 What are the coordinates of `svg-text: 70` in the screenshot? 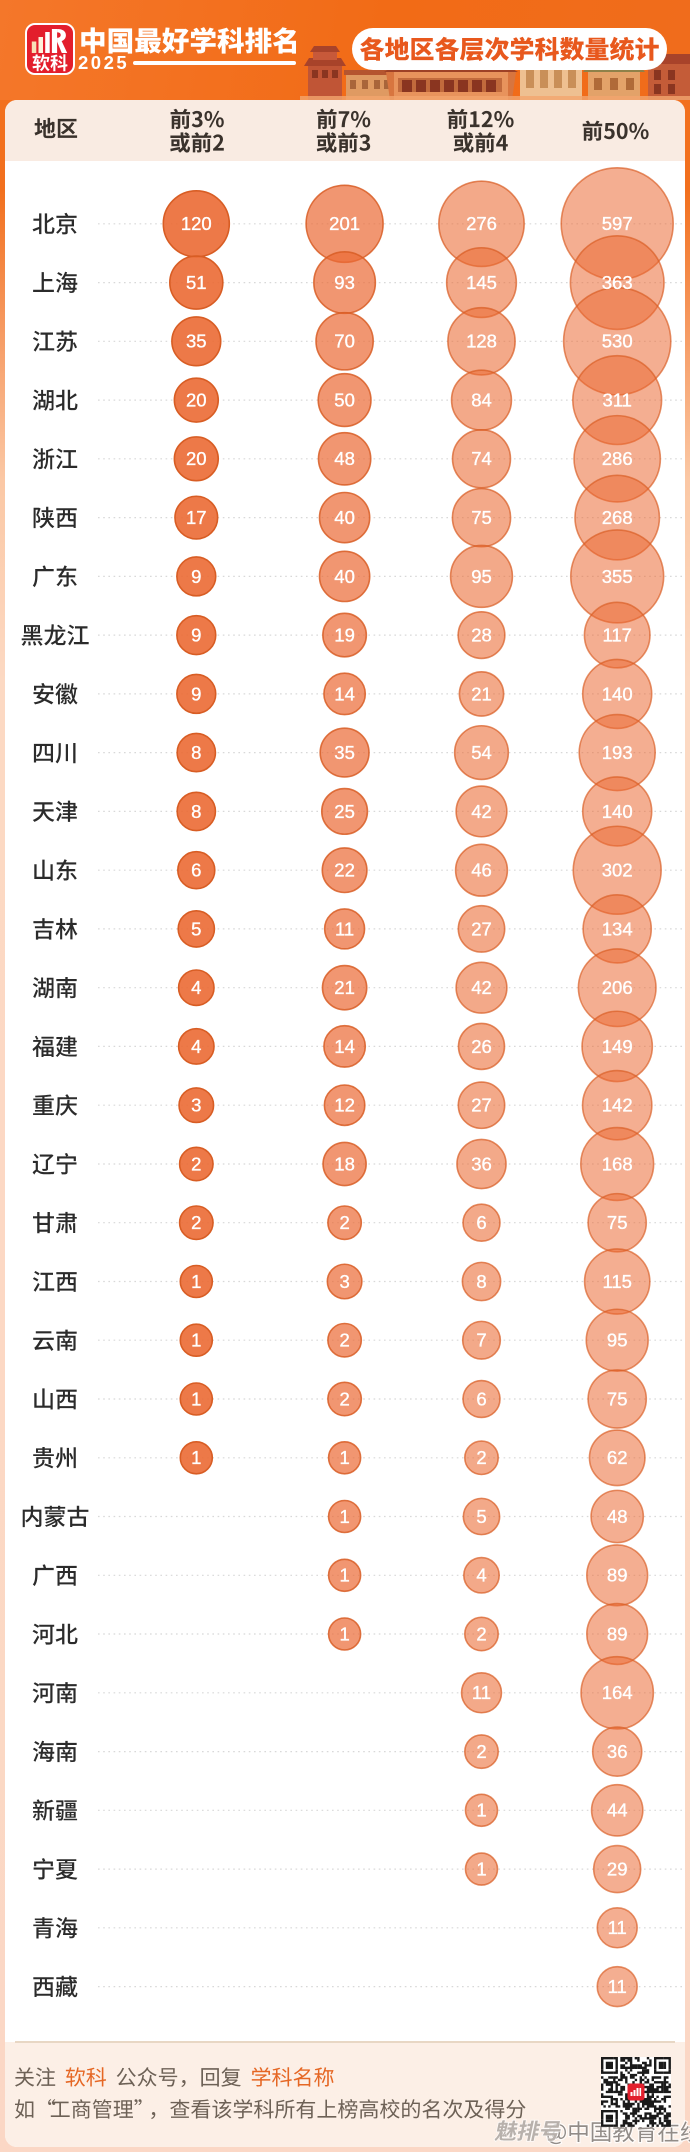 It's located at (344, 341).